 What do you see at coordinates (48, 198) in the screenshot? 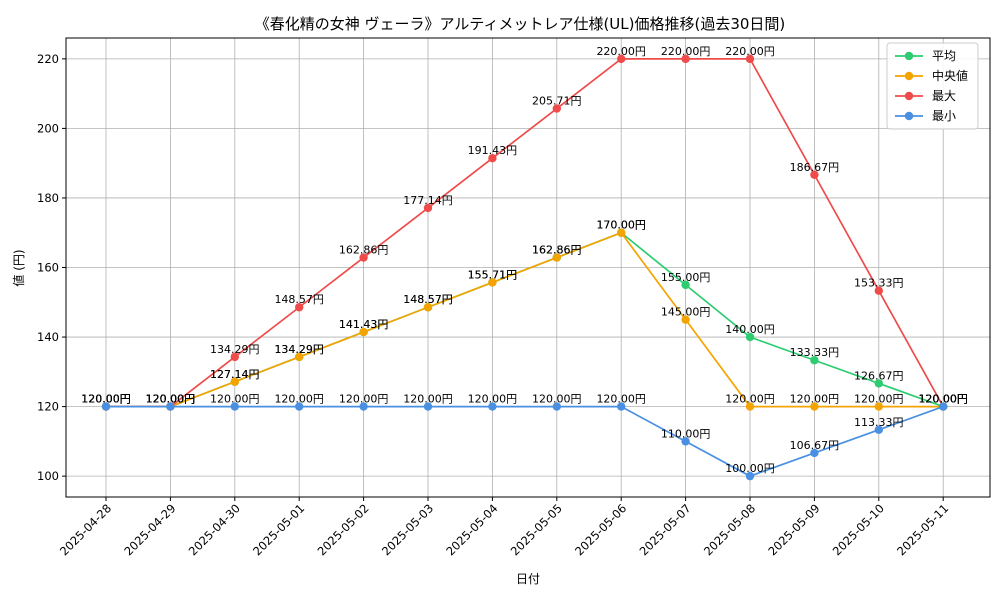
I see `y-tick-label: 180` at bounding box center [48, 198].